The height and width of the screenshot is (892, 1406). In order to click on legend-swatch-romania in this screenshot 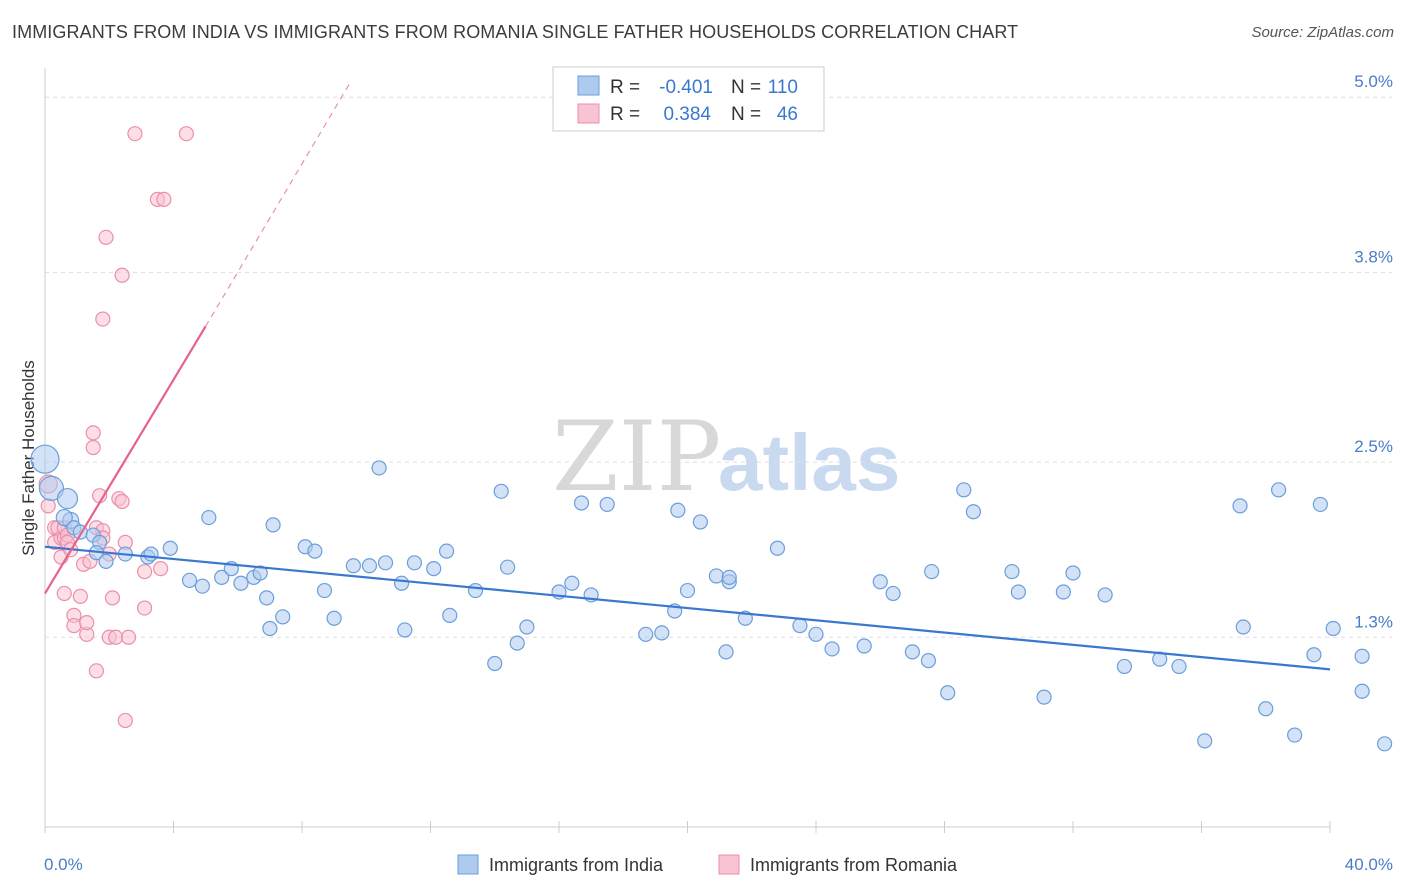, I will do `click(588, 113)`.